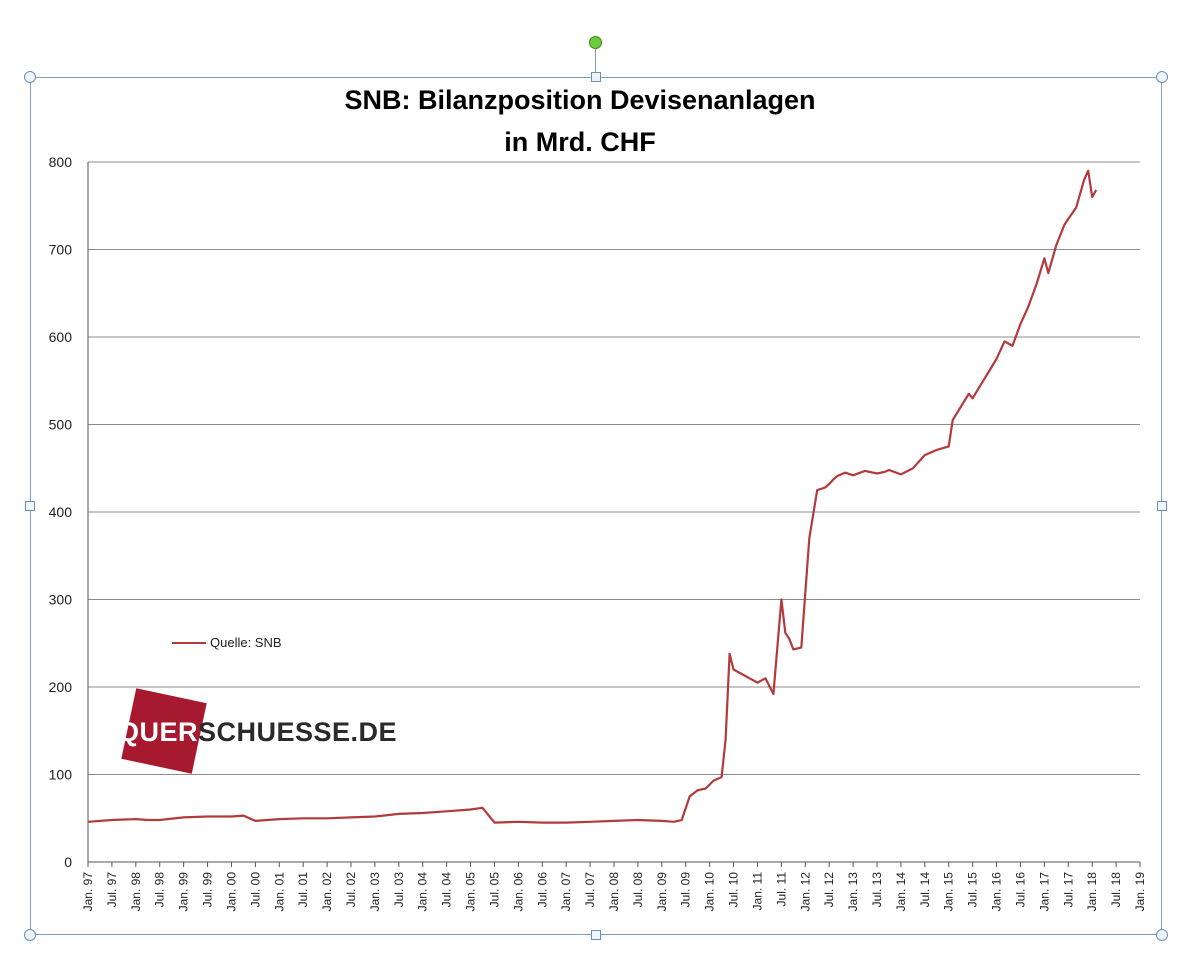 The height and width of the screenshot is (972, 1200). Describe the element at coordinates (1020, 890) in the screenshot. I see `x-tick-label: Jul. 16` at that location.